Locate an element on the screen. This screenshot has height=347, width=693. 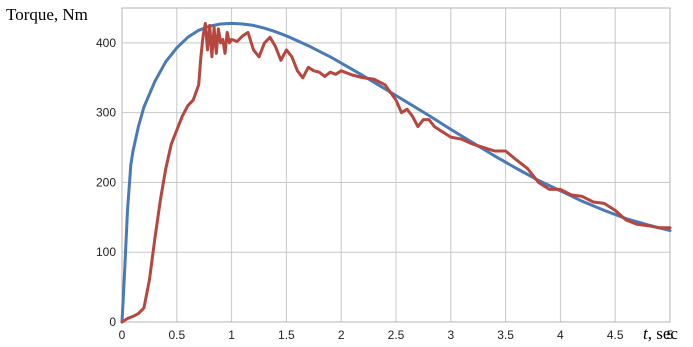
x-tick-label: 2.5 is located at coordinates (396, 335).